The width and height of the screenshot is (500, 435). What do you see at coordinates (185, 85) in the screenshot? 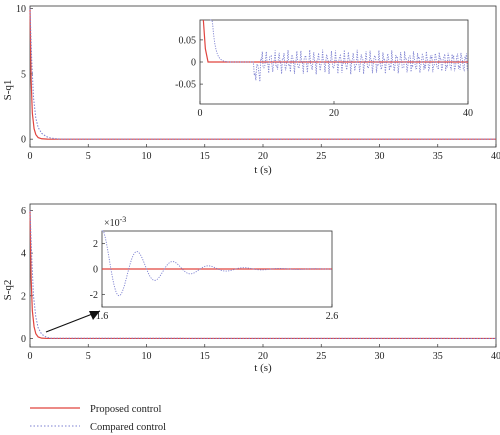
I see `chart-1-inset-ytick-label: -0.05` at bounding box center [185, 85].